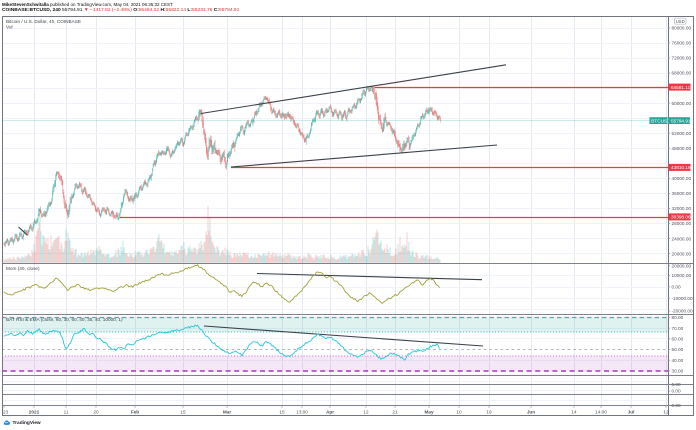  I want to click on svg-text:Bitcoin / U.S. Dollar, 4h, COI: Bitcoin / U.S. Dollar, 4h, COINBASE, so click(43, 21).